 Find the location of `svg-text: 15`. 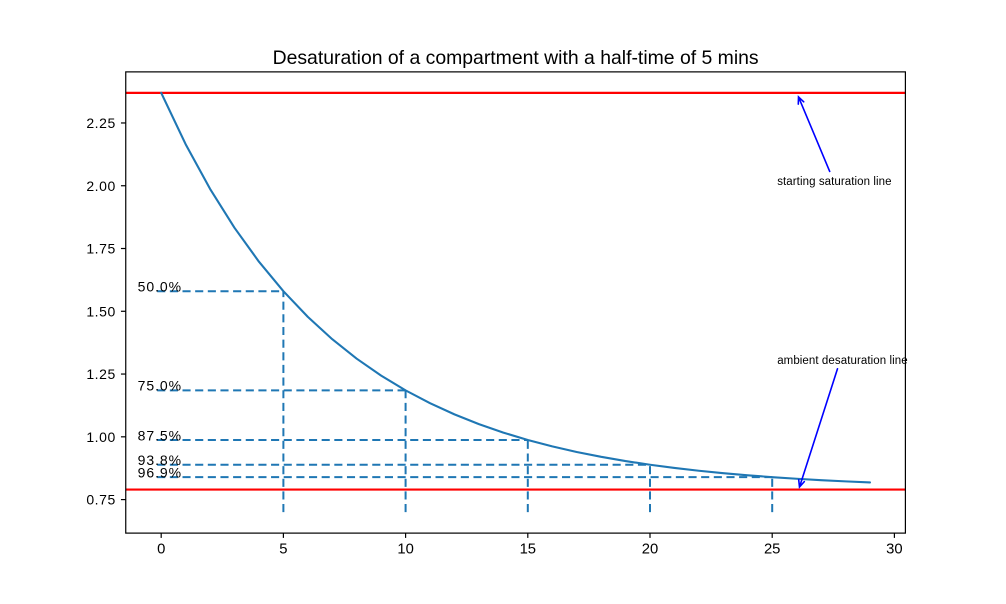

svg-text: 15 is located at coordinates (528, 550).